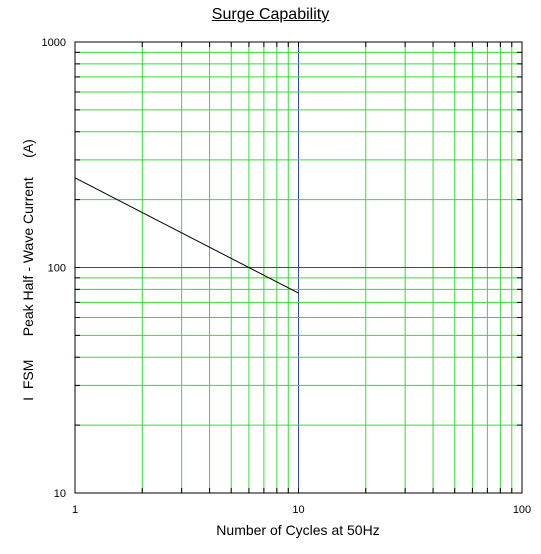 This screenshot has width=541, height=554. Describe the element at coordinates (57, 269) in the screenshot. I see `y-tick-label: 100` at that location.